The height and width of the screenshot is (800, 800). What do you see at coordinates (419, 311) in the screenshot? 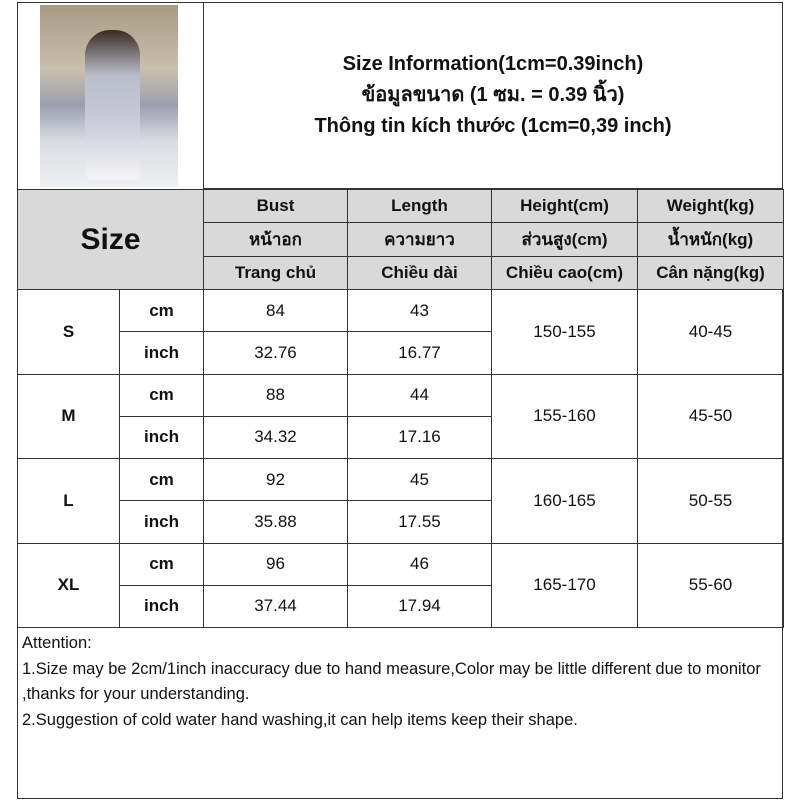
I see `length-cm: 43` at bounding box center [419, 311].